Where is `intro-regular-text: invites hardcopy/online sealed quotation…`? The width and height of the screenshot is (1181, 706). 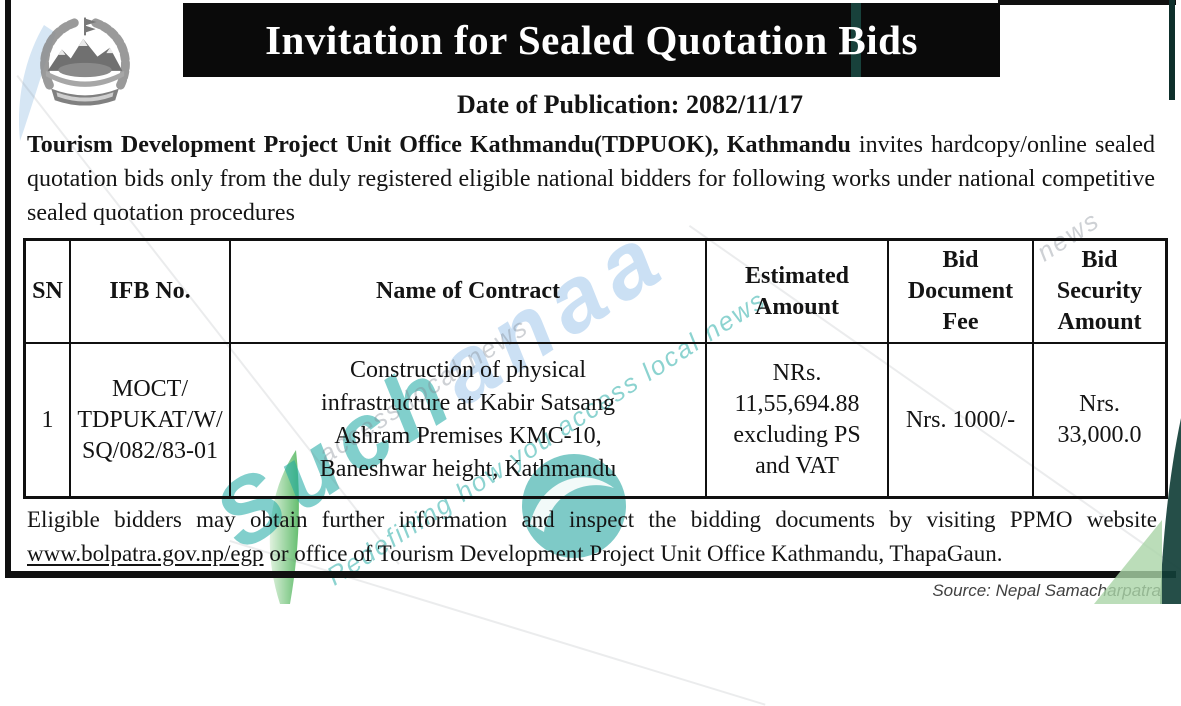 intro-regular-text: invites hardcopy/online sealed quotation… is located at coordinates (591, 179).